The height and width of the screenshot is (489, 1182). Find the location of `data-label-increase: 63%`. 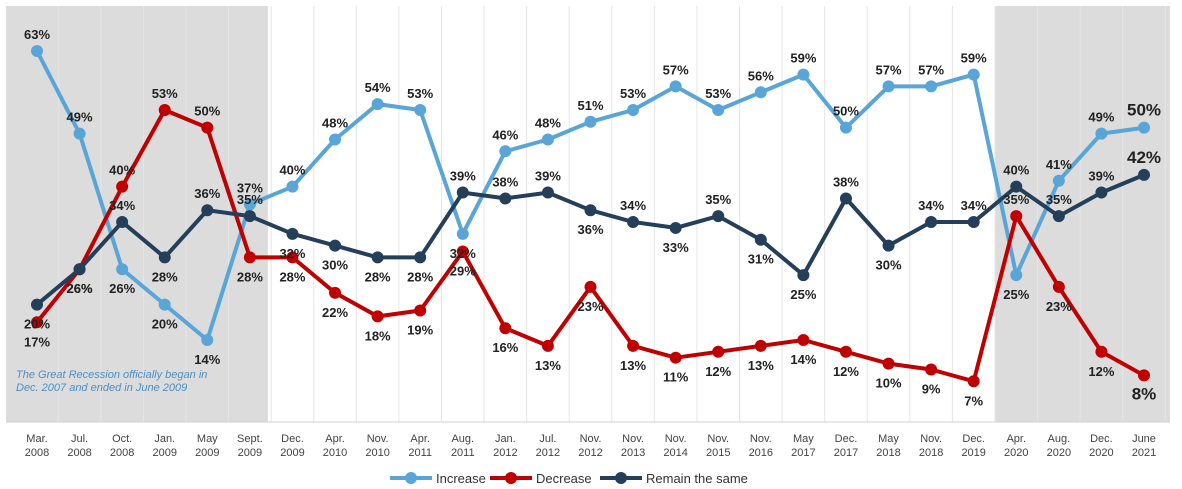

data-label-increase: 63% is located at coordinates (37, 34).